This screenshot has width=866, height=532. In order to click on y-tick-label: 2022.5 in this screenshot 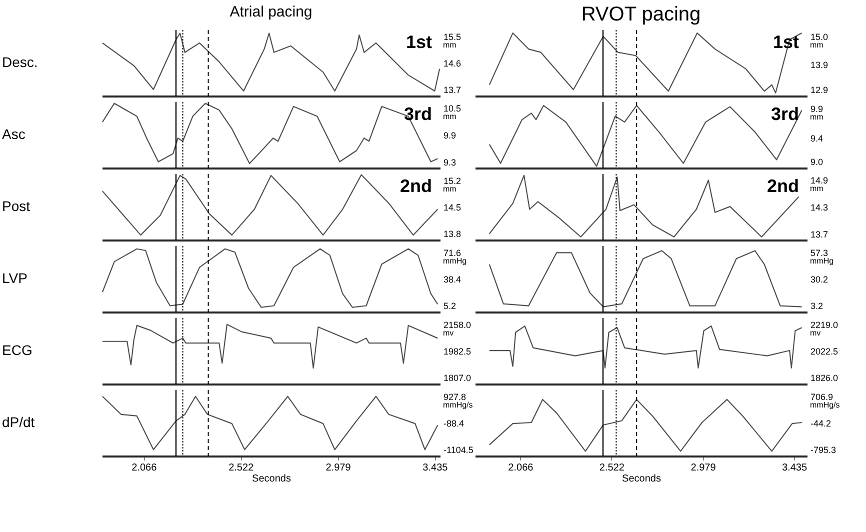, I will do `click(824, 351)`.